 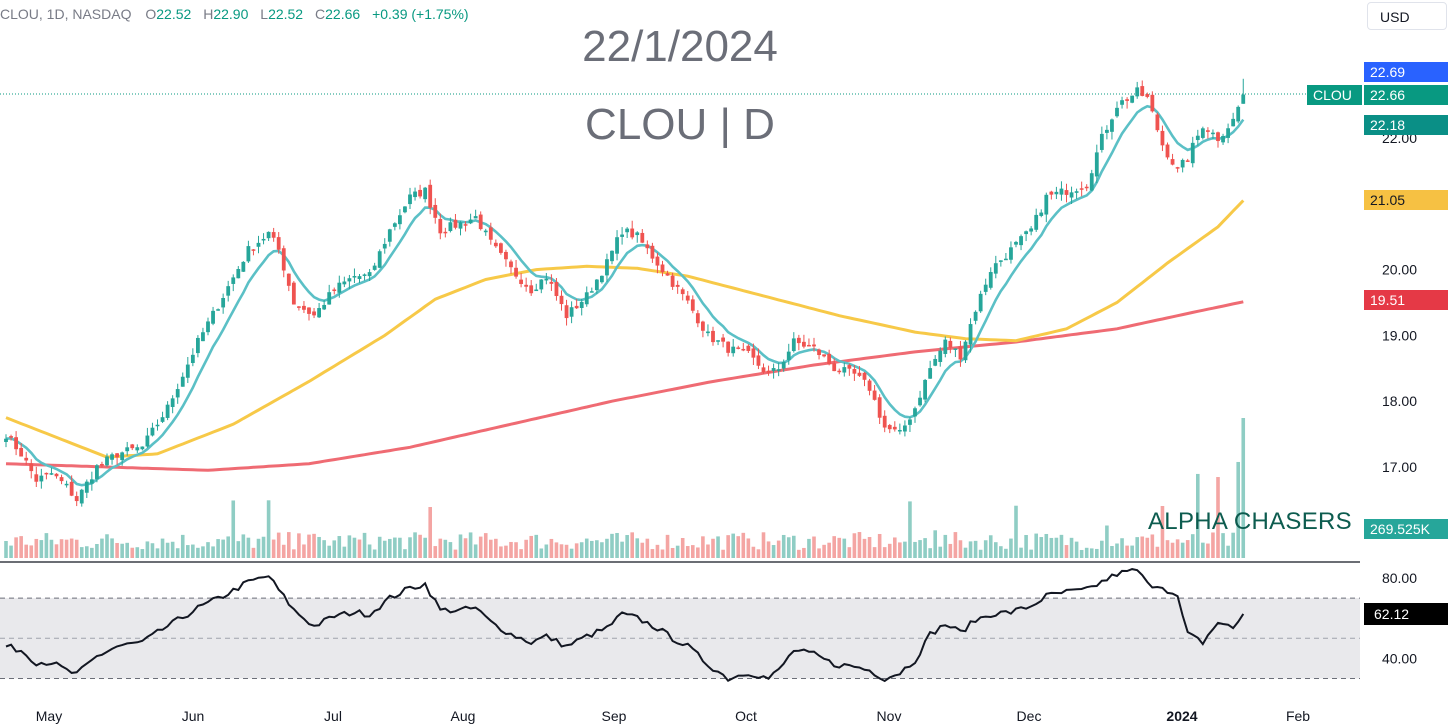 What do you see at coordinates (231, 14) in the screenshot?
I see `high-value: 22.90` at bounding box center [231, 14].